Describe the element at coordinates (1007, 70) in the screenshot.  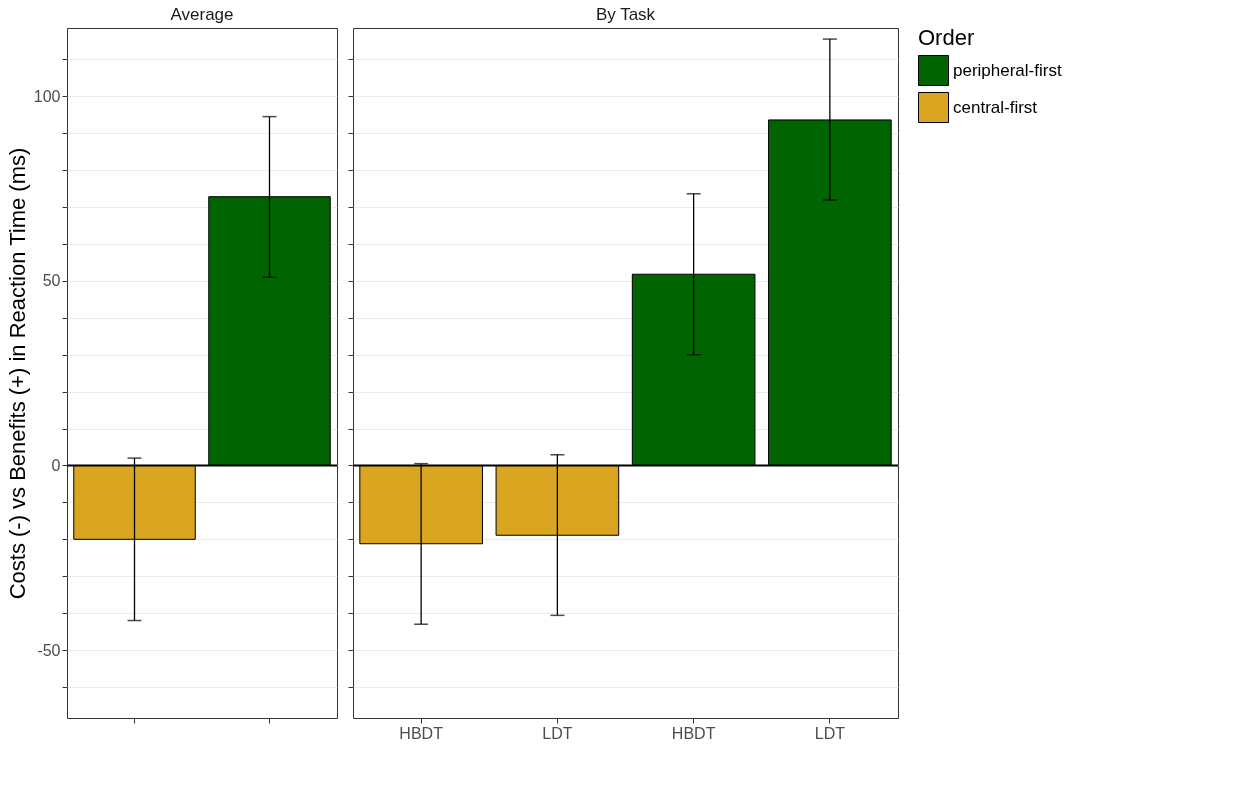
I see `legend-label: peripheral-first` at that location.